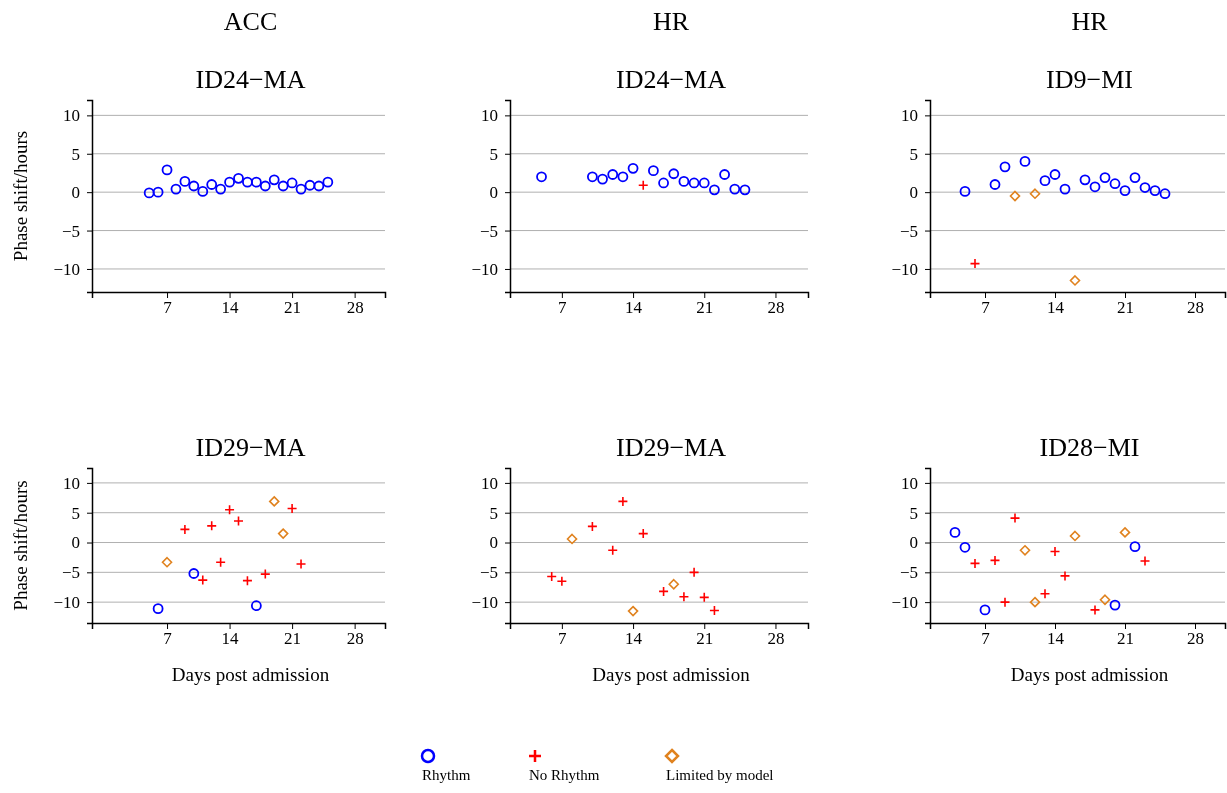 The image size is (1227, 793). Describe the element at coordinates (671, 21) in the screenshot. I see `chart-title: HR` at that location.